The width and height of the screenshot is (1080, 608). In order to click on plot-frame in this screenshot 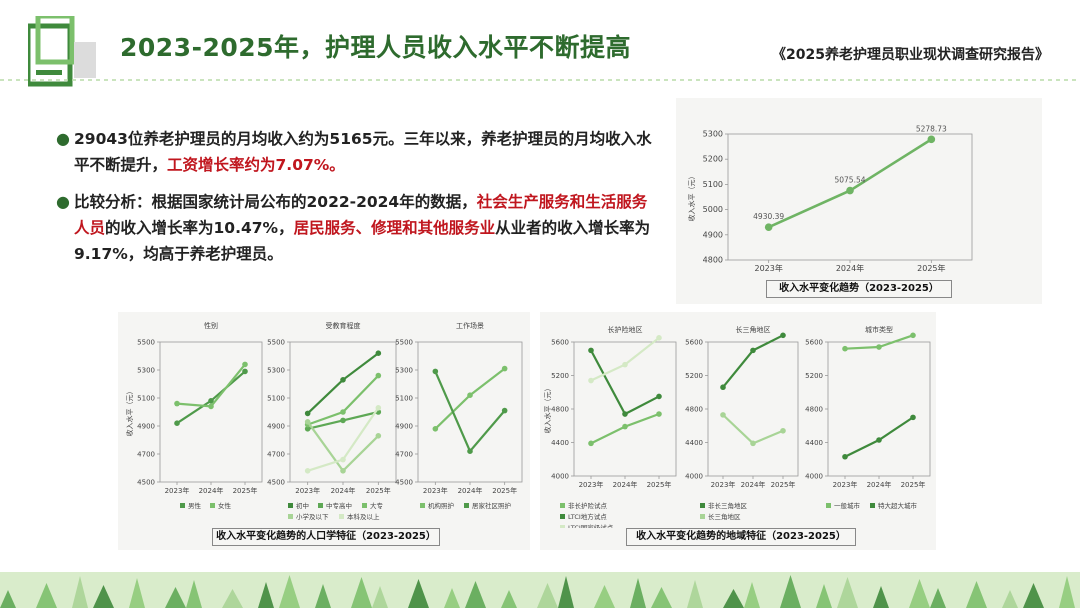, I will do `click(850, 197)`.